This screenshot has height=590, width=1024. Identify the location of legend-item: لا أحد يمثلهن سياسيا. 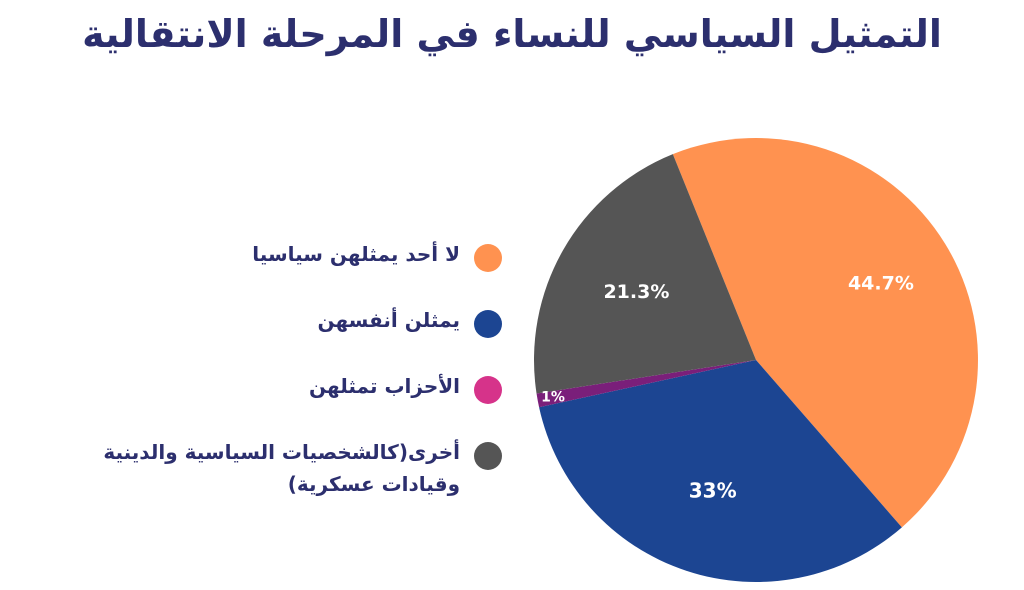
(267, 255).